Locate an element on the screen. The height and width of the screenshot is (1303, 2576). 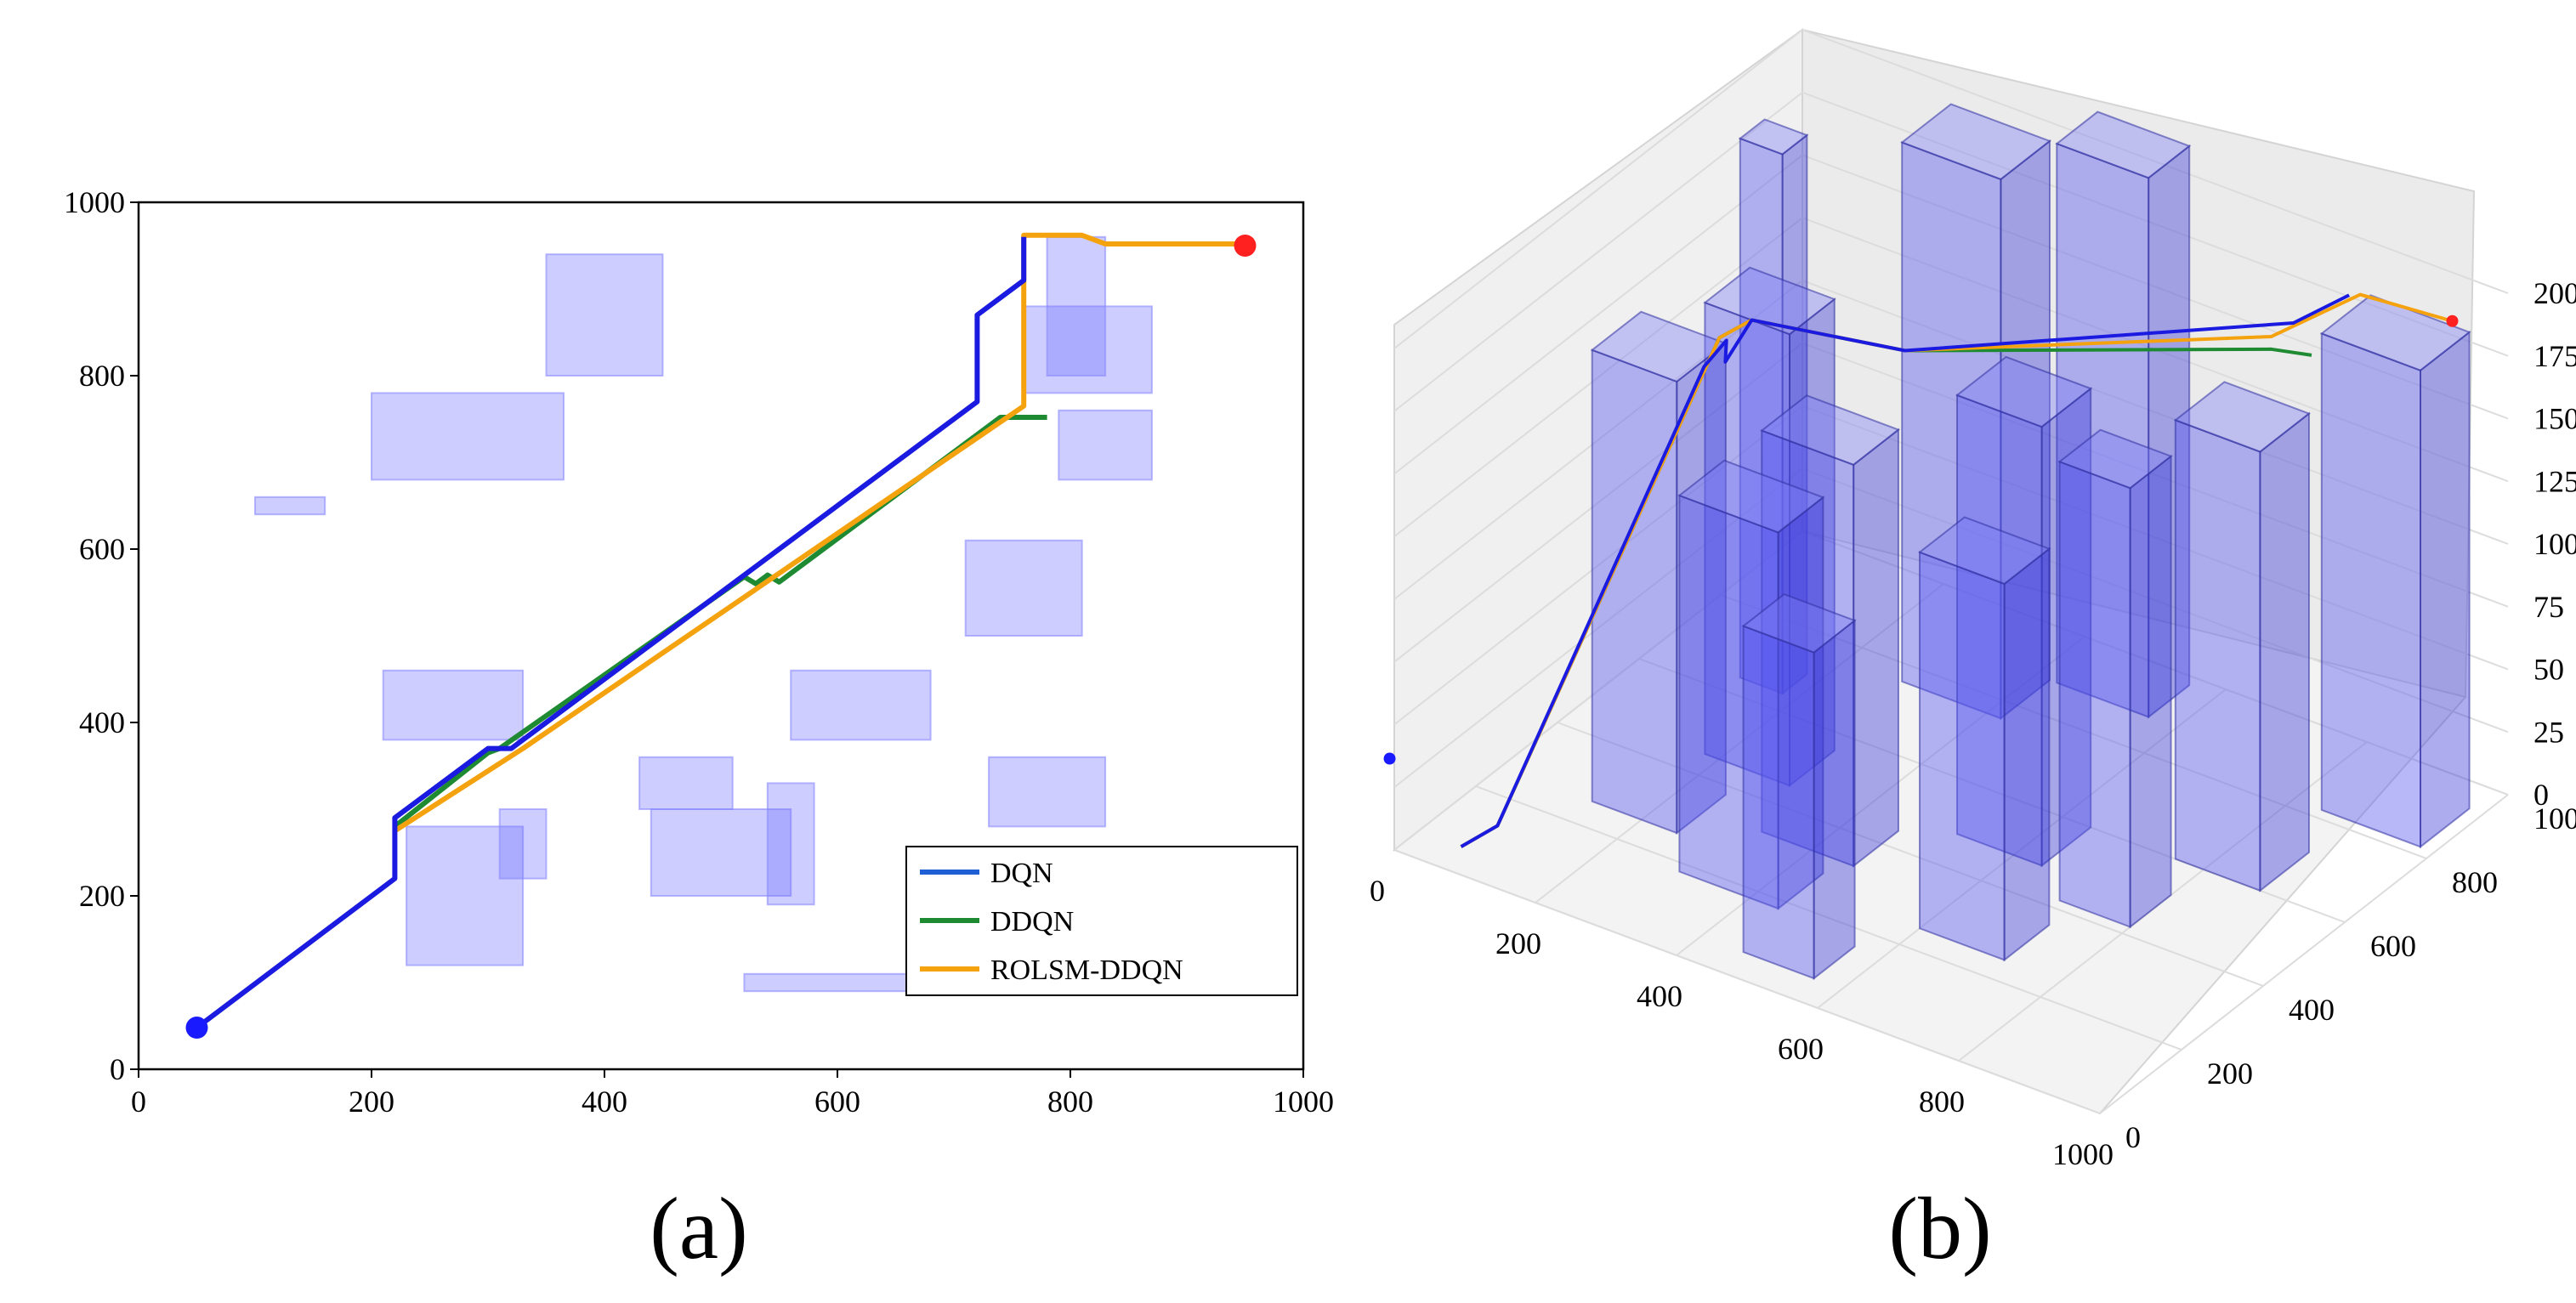
panel-label-a: (a) is located at coordinates (699, 1229).